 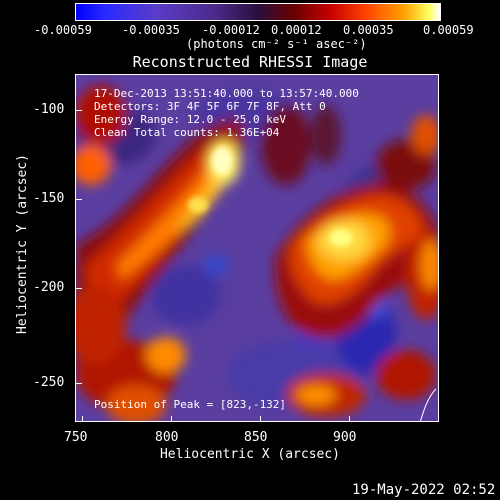 What do you see at coordinates (258, 12) in the screenshot?
I see `colorbar` at bounding box center [258, 12].